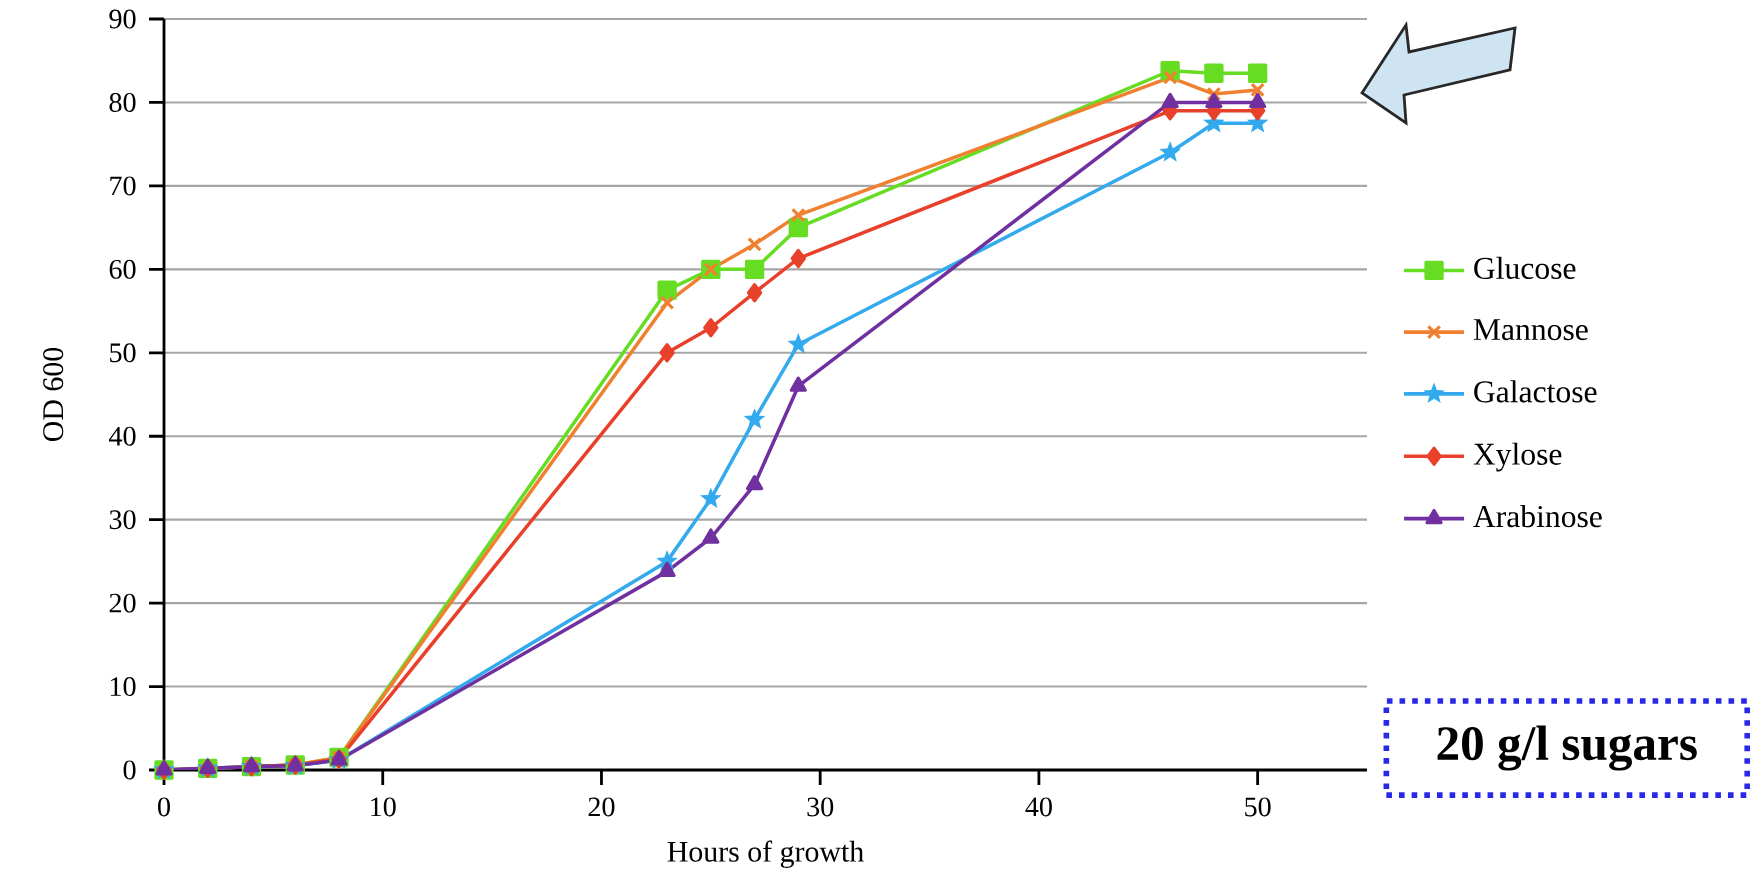 The height and width of the screenshot is (878, 1764). What do you see at coordinates (53, 394) in the screenshot?
I see `y-axis-title: OD 600` at bounding box center [53, 394].